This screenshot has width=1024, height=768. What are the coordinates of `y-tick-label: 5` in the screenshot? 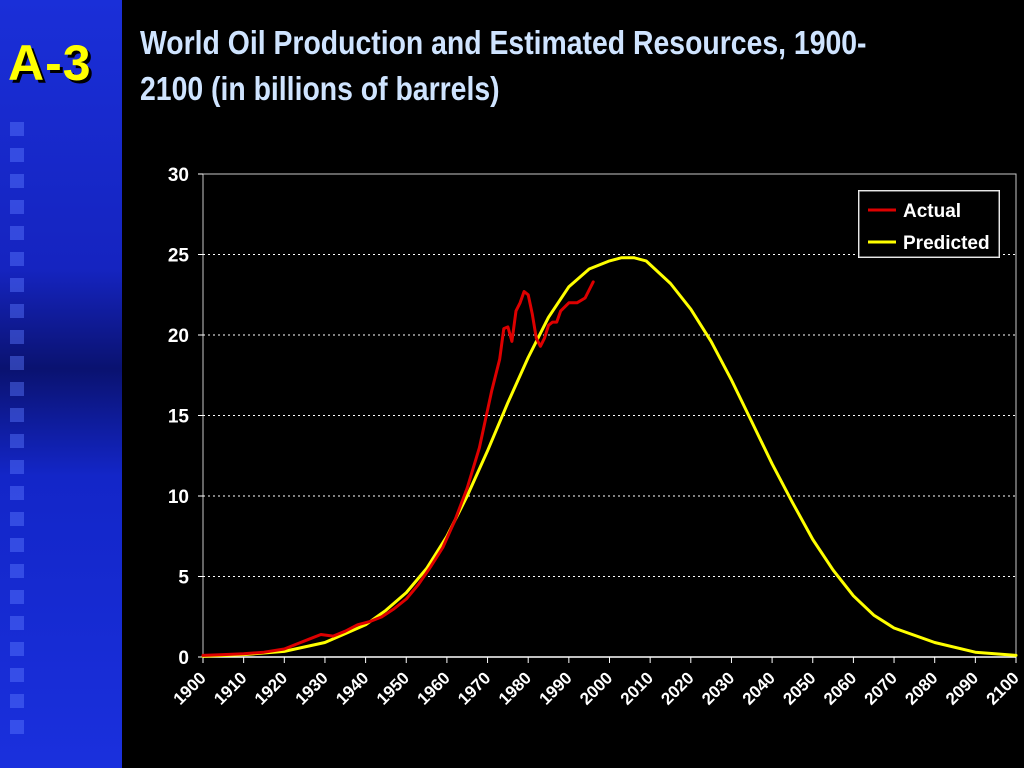 It's located at (183, 578).